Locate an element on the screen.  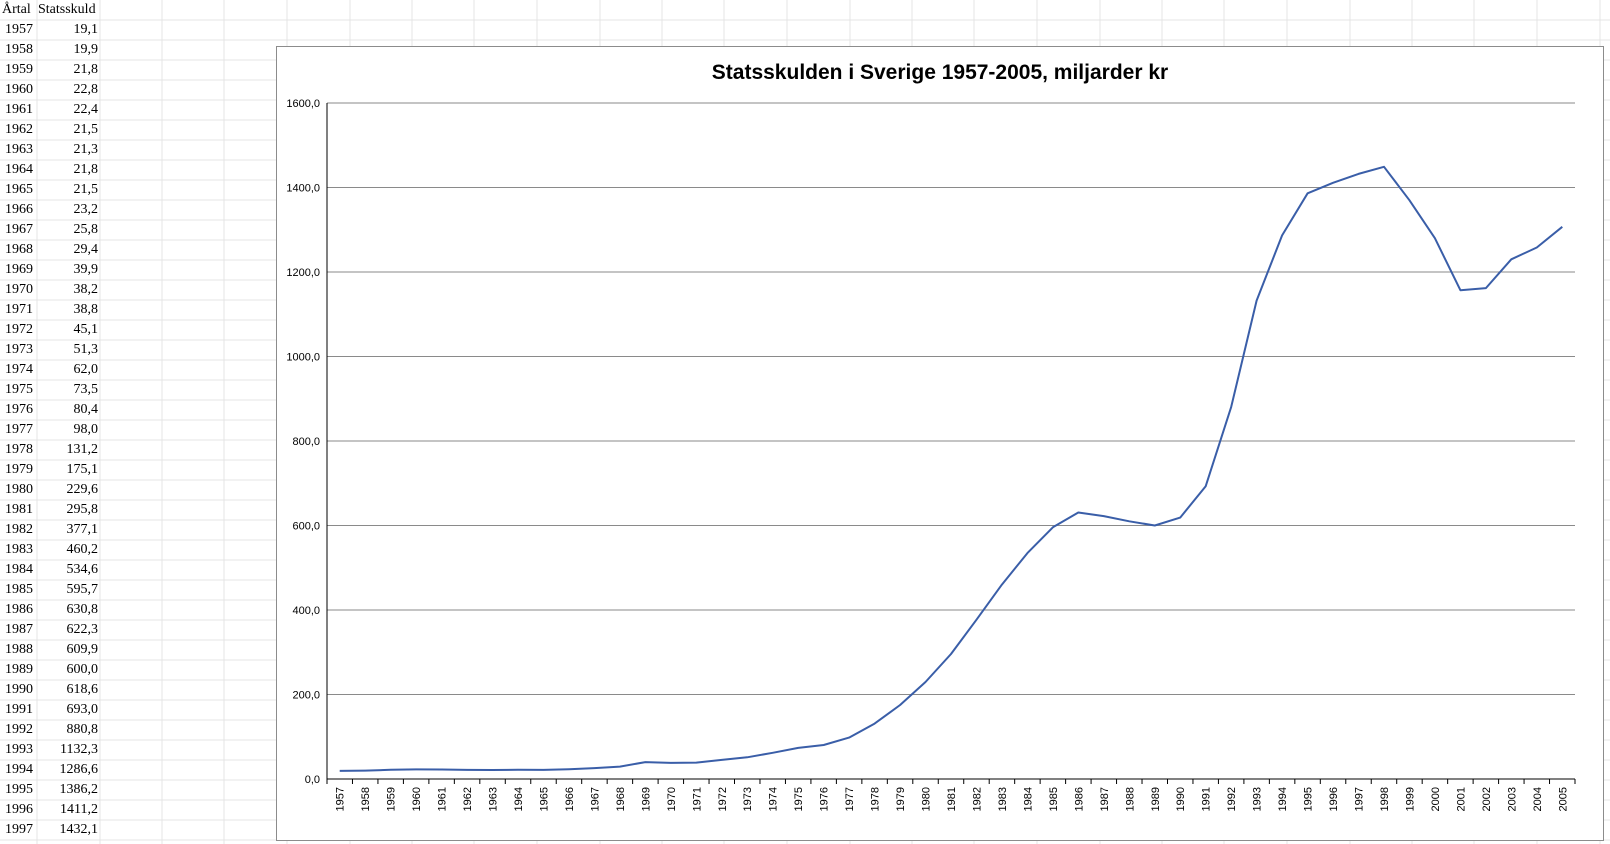
year-cell: 1989 is located at coordinates (19, 669).